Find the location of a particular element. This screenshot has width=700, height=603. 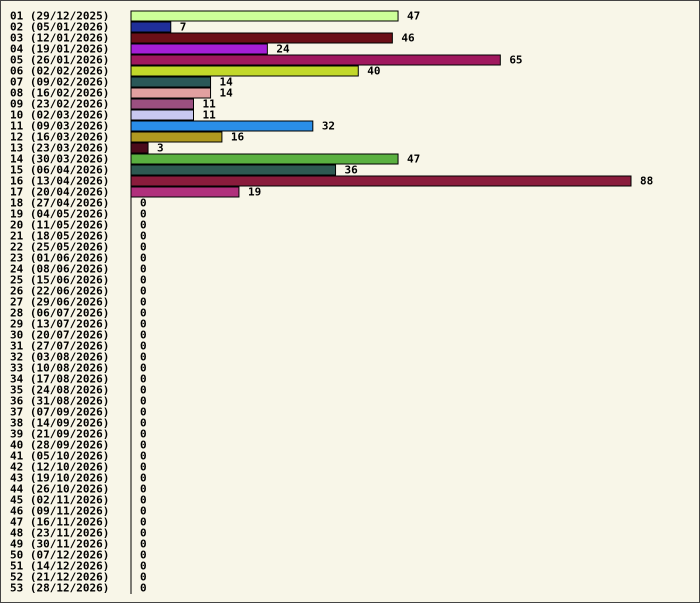

value-label: 7 is located at coordinates (183, 27).